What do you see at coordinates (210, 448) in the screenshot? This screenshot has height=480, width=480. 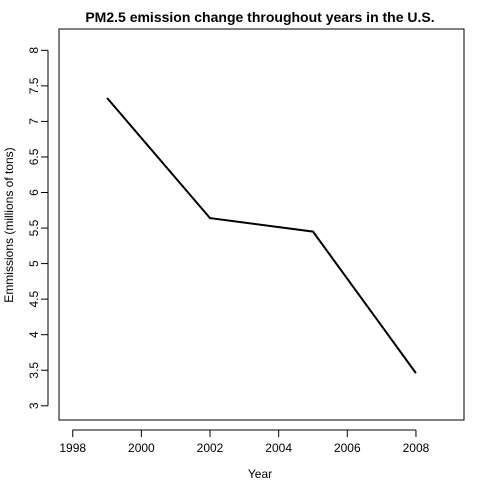 I see `x-tick-label: 2002` at bounding box center [210, 448].